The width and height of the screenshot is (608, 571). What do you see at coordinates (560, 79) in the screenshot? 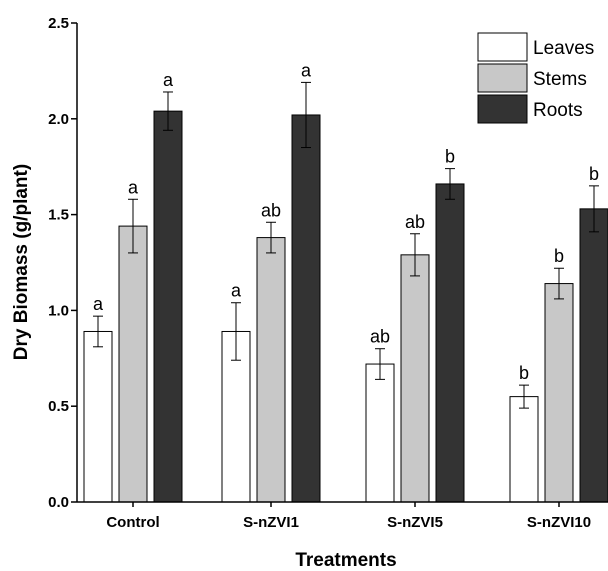
I see `legend-label-stems: Stems` at bounding box center [560, 79].